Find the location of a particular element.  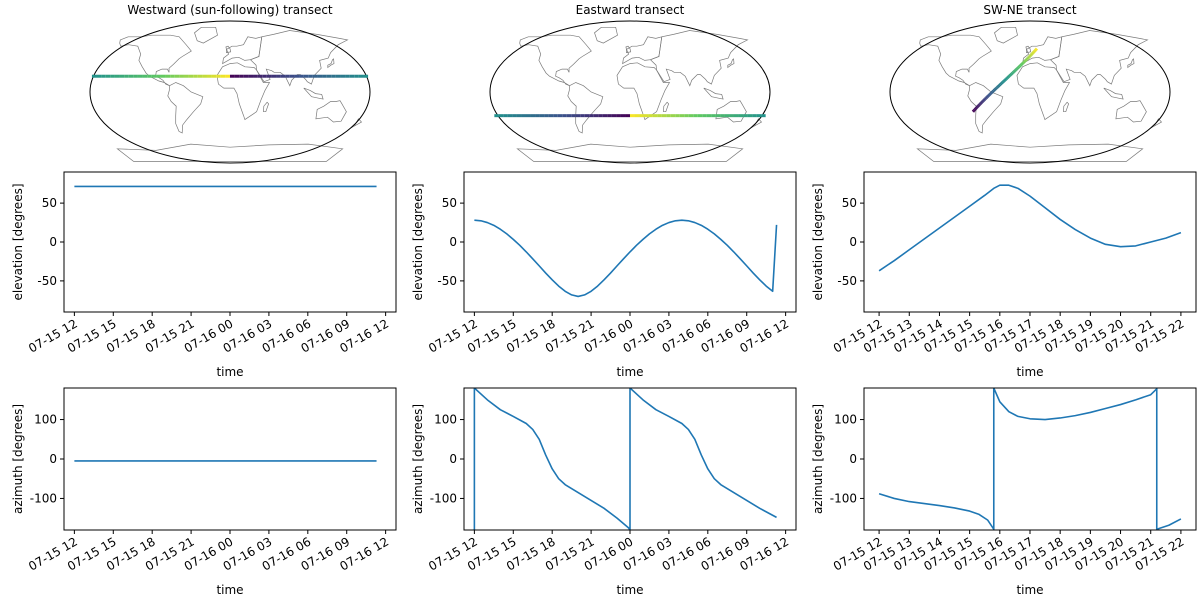

transect-swne is located at coordinates (1005, 80).